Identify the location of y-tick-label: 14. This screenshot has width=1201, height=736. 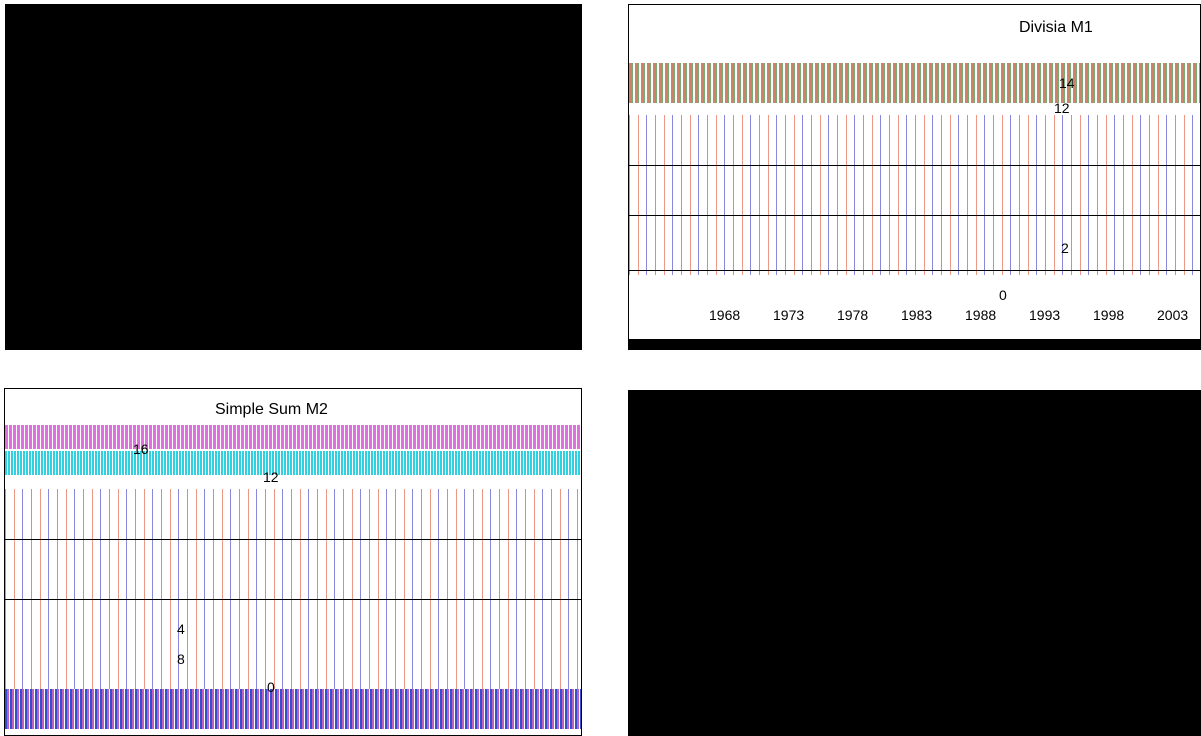
(1067, 83).